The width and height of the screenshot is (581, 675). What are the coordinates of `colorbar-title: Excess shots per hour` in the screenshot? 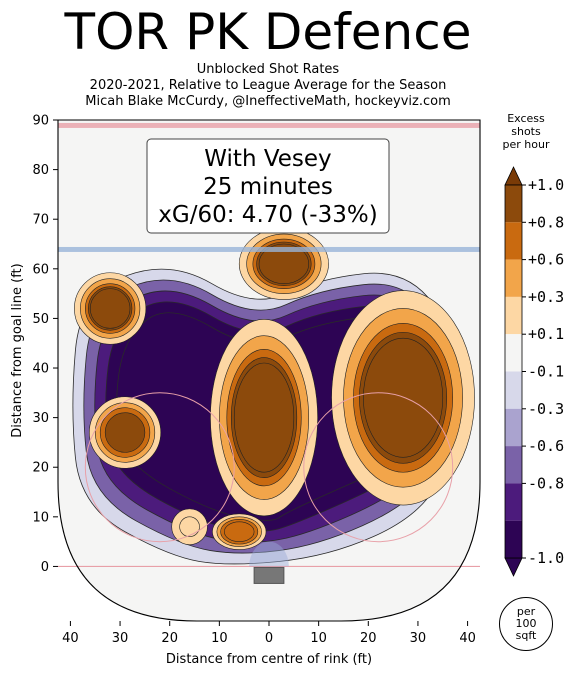 It's located at (526, 131).